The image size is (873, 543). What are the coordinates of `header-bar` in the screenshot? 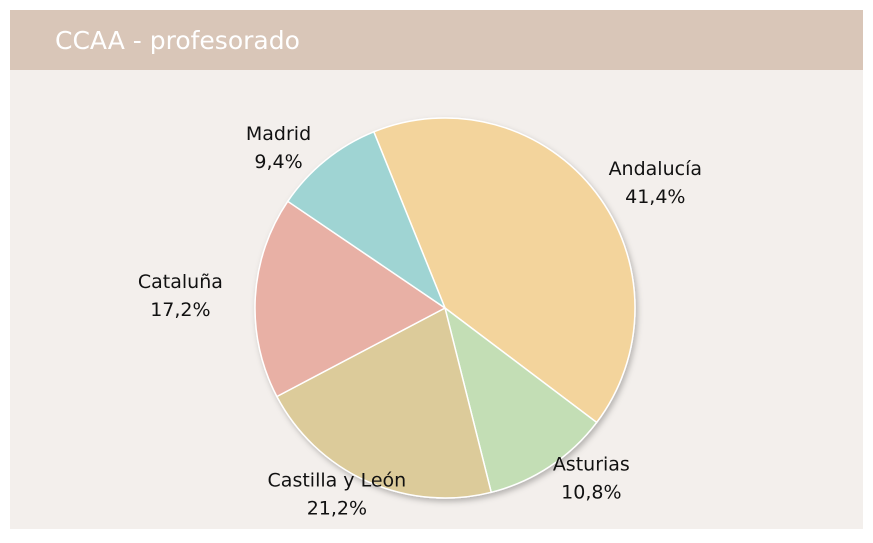 It's located at (436, 40).